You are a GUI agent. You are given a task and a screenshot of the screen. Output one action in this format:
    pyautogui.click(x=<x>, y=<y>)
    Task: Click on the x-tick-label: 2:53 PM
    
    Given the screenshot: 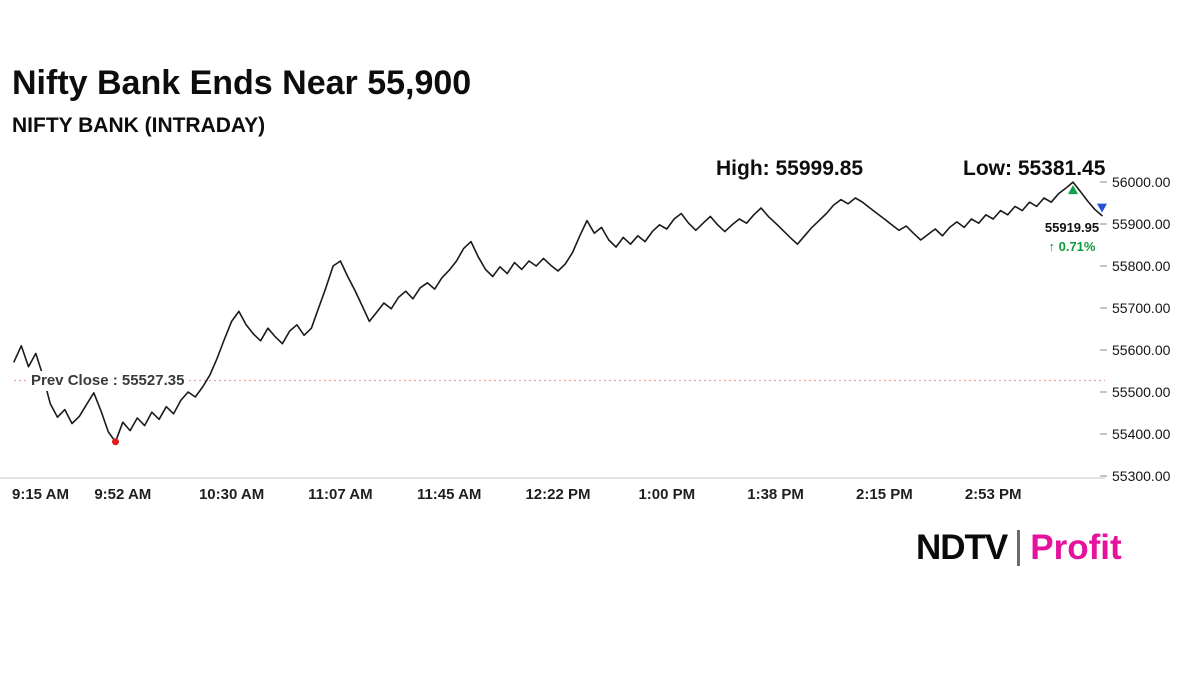 What is the action you would take?
    pyautogui.click(x=993, y=494)
    